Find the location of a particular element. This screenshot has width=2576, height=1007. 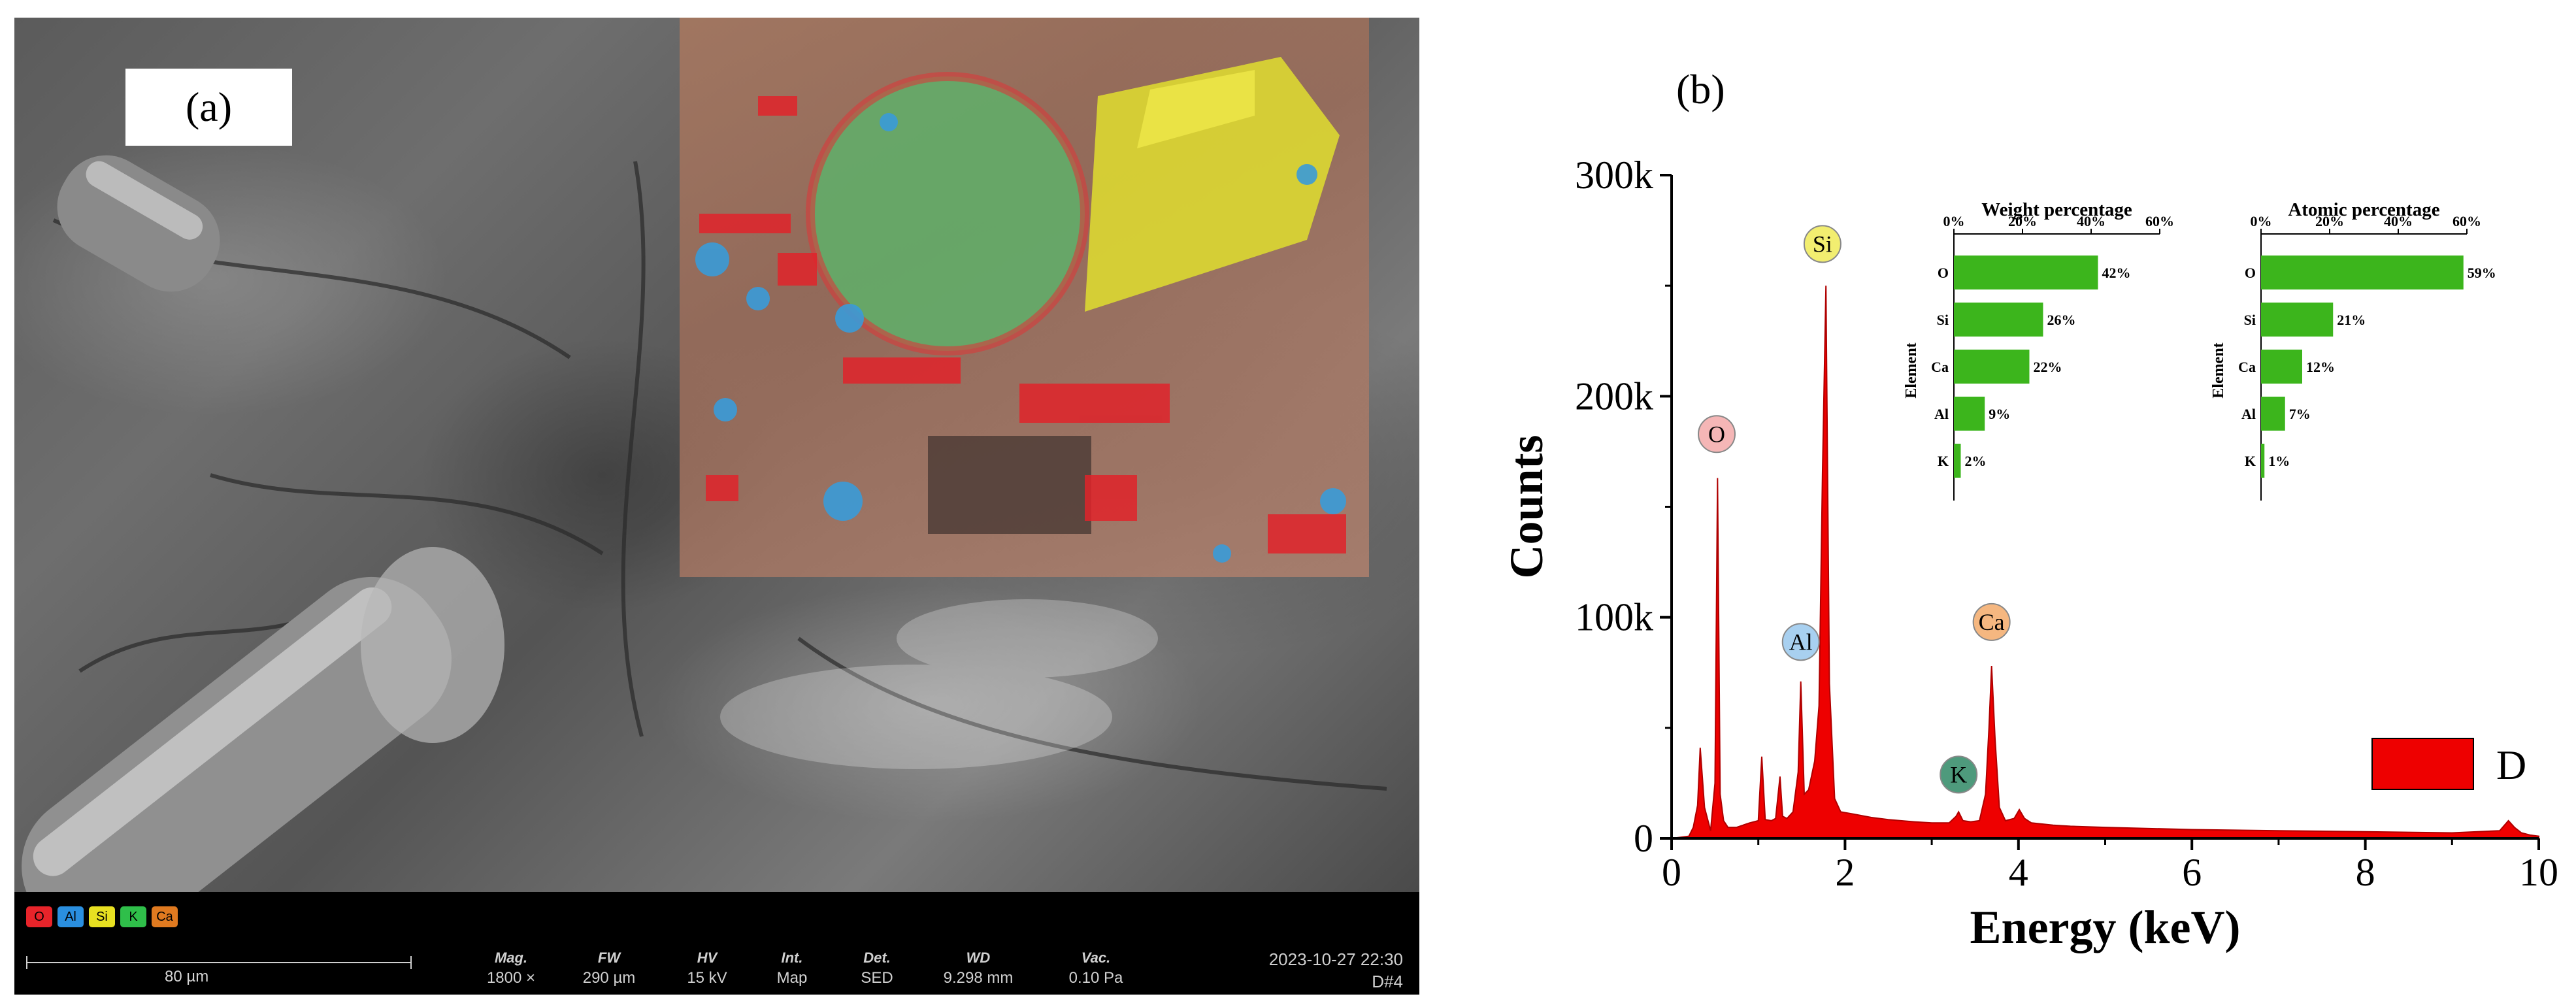

peak-marker-k is located at coordinates (1959, 774).